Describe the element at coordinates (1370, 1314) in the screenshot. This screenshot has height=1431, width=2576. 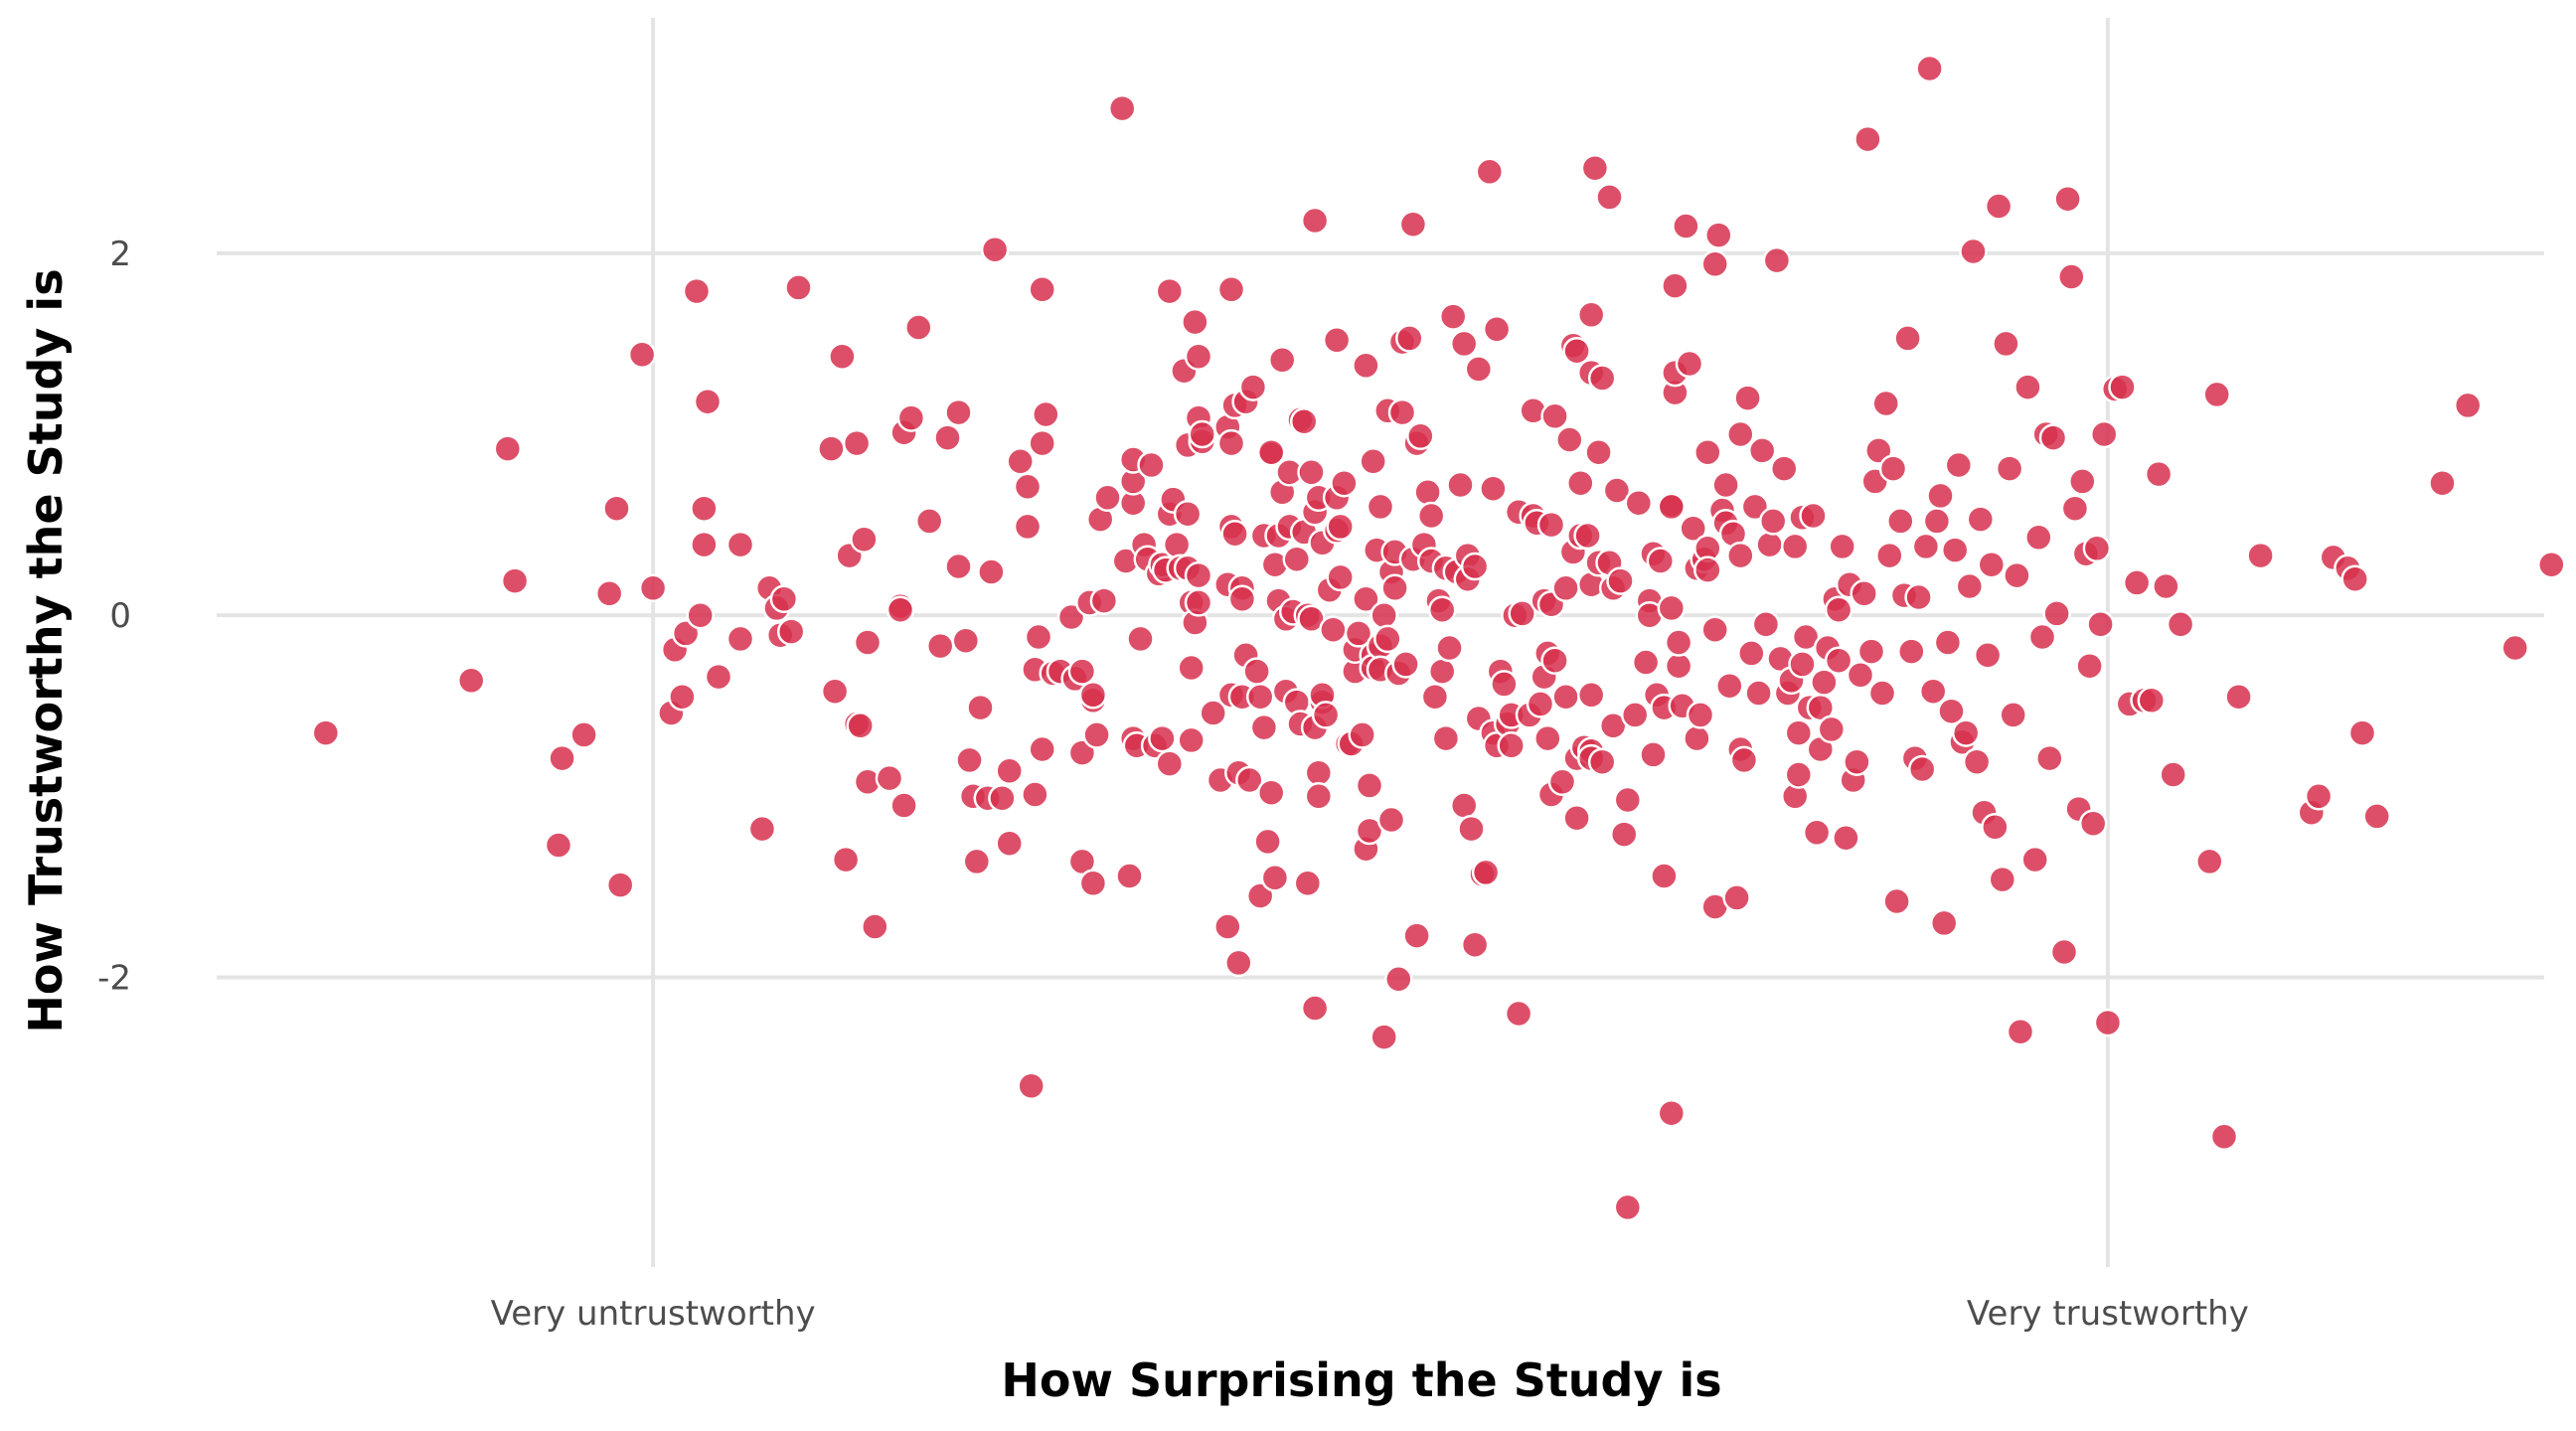
I see `x-axis-tick-labels: Very untrustworthy Very trustworthy` at that location.